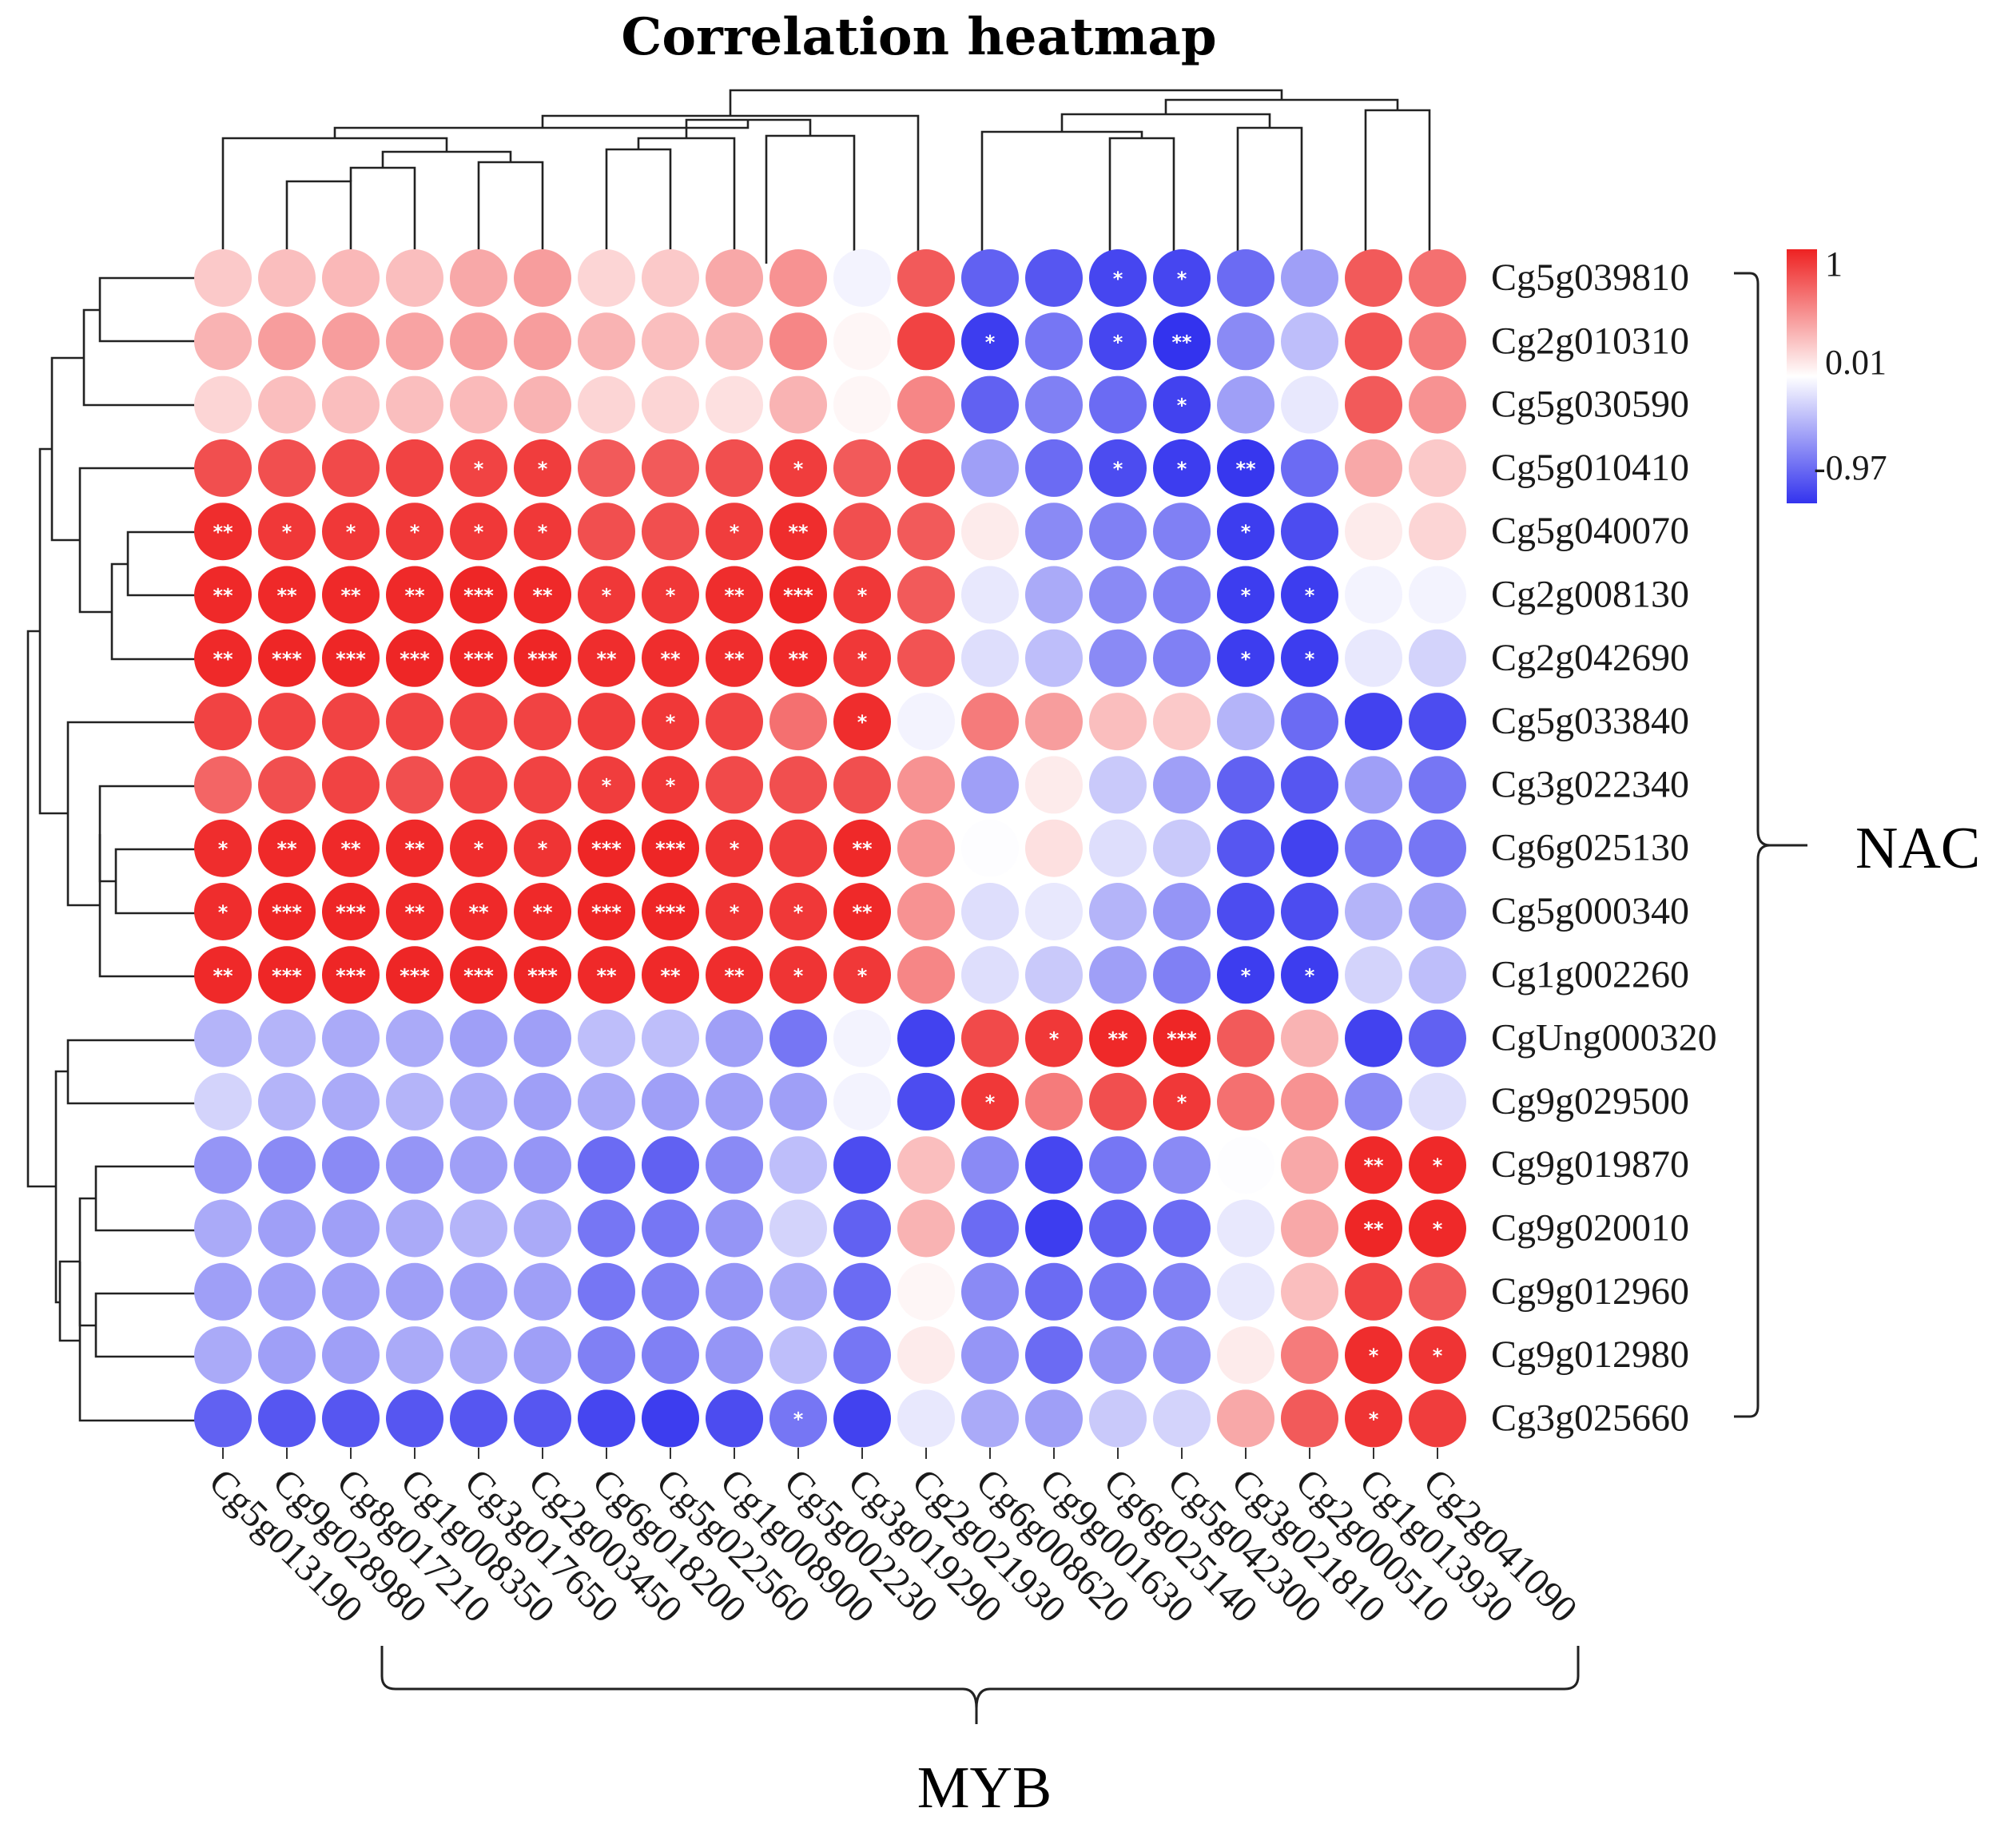 Image resolution: width=2016 pixels, height=1824 pixels. I want to click on row-label: Cg5g033840, so click(1590, 721).